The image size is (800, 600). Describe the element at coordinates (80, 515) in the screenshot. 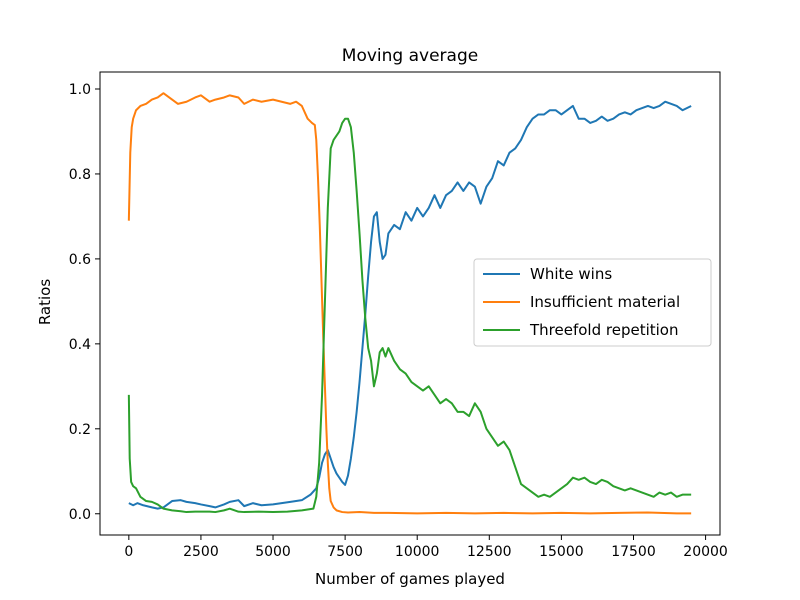

I see `y-tick-label: 0.0` at that location.